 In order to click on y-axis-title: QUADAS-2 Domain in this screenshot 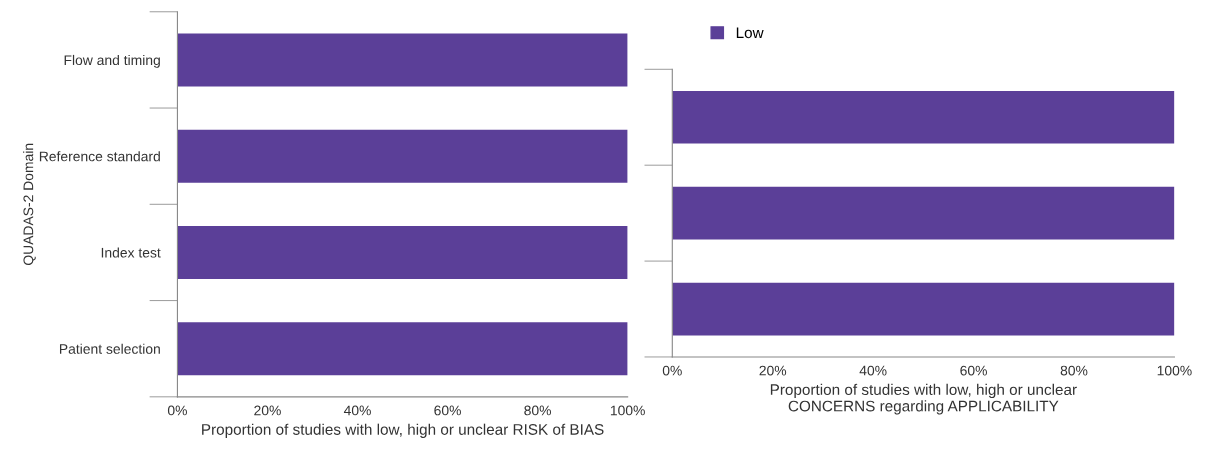, I will do `click(29, 204)`.